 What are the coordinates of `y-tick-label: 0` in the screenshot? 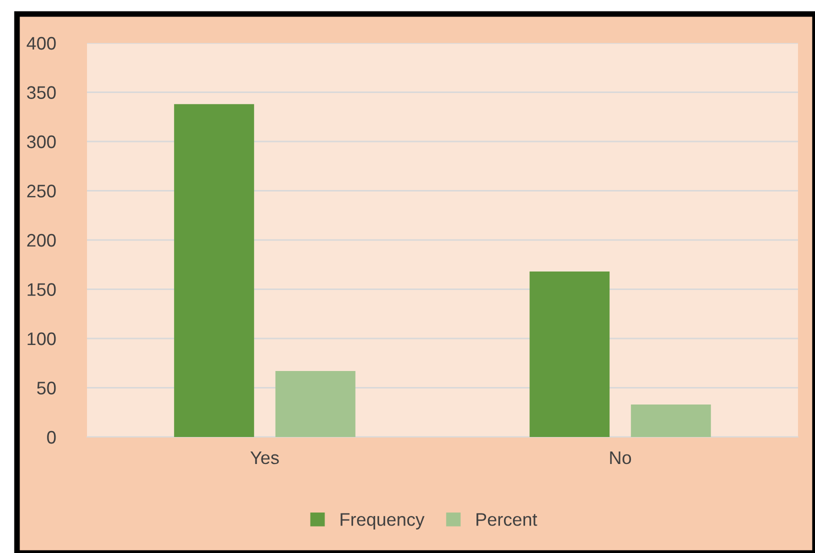 It's located at (51, 437).